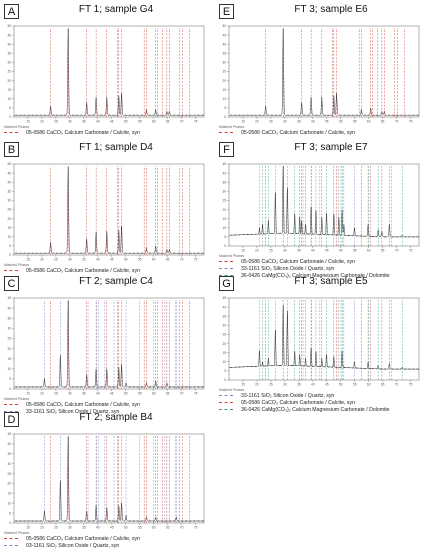 The height and width of the screenshot is (550, 427). Describe the element at coordinates (182, 394) in the screenshot. I see `x-tick-label: 70` at that location.